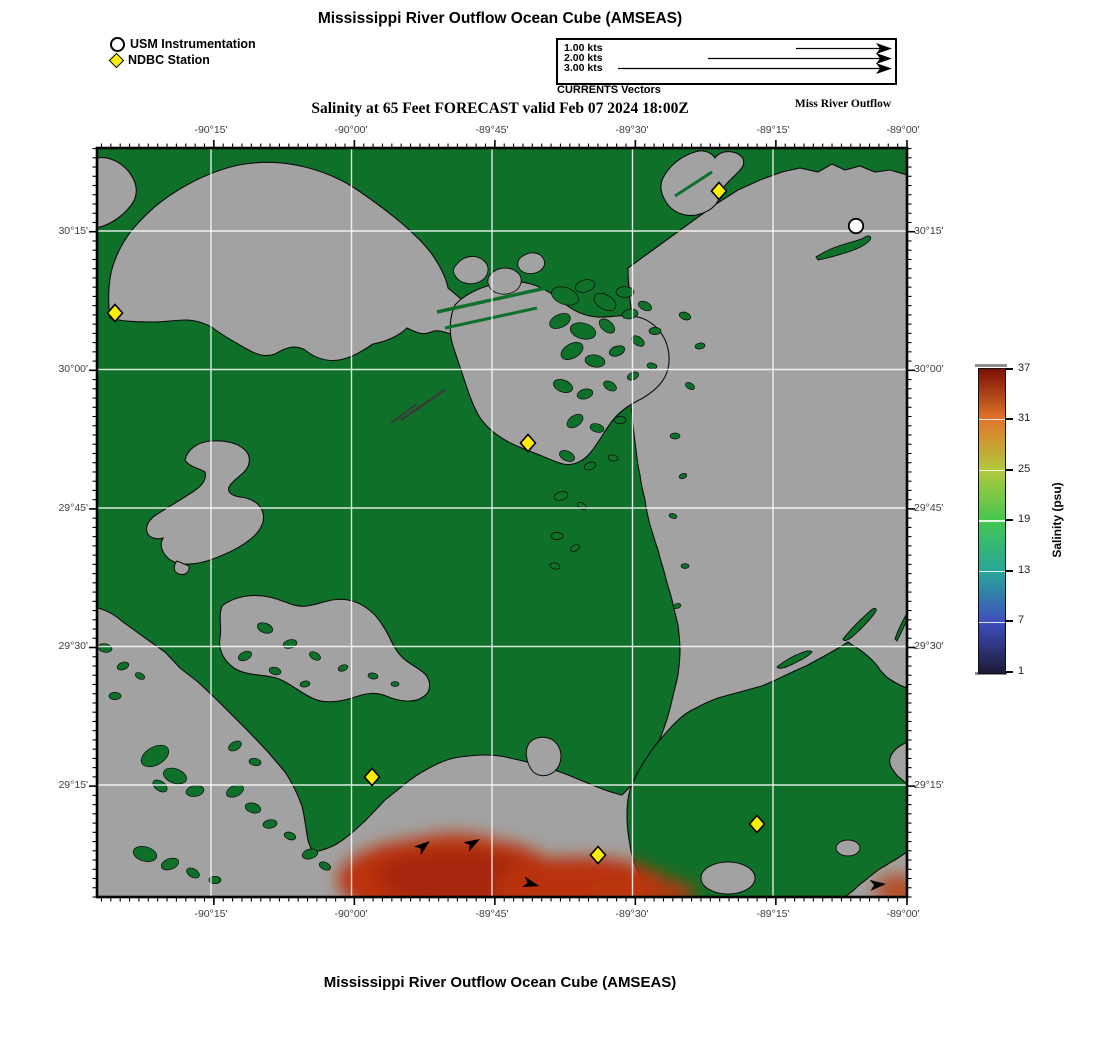 Image resolution: width=1100 pixels, height=1050 pixels. Describe the element at coordinates (73, 785) in the screenshot. I see `y-tick-left: 29°15'` at that location.